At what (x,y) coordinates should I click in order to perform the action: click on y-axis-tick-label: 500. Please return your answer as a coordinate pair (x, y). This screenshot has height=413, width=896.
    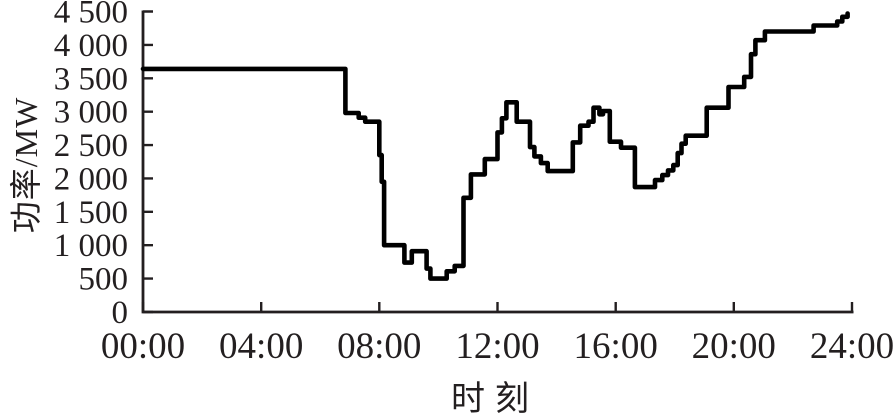
    Looking at the image, I should click on (104, 280).